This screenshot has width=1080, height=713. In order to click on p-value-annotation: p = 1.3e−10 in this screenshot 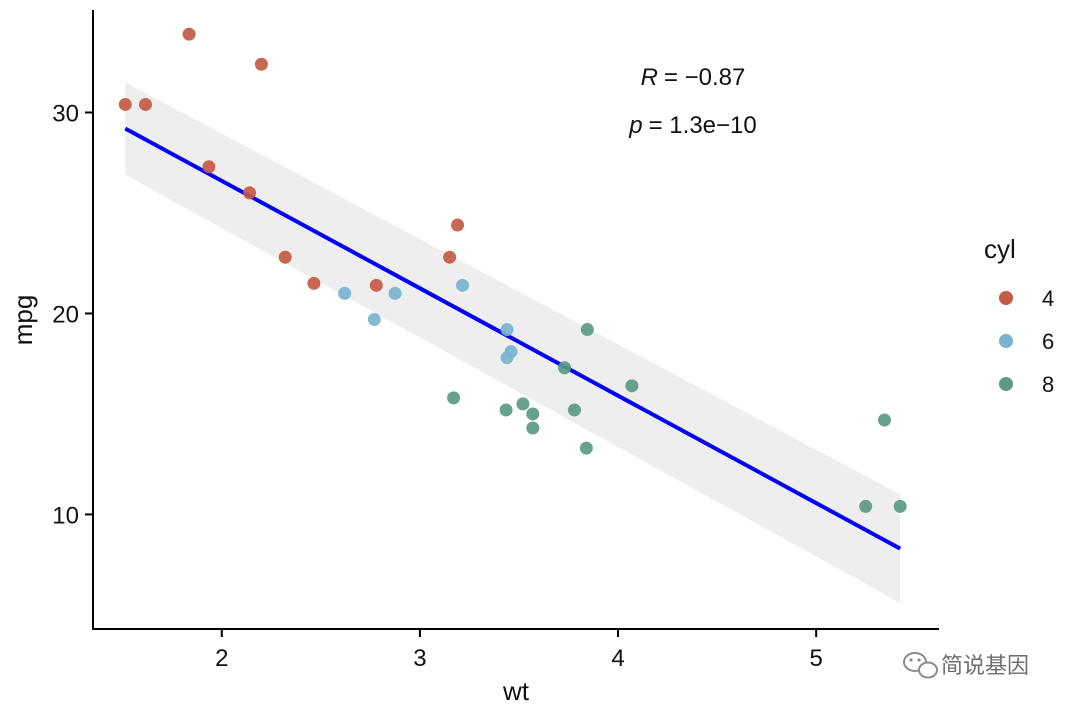, I will do `click(692, 125)`.